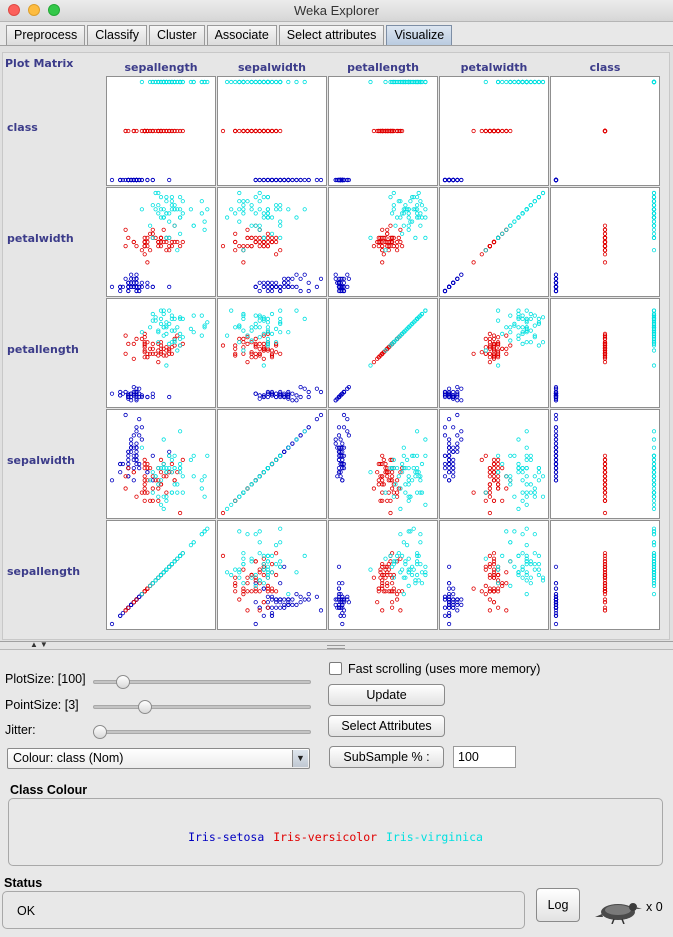 This screenshot has height=937, width=673. I want to click on chevron-down-icon: ▼, so click(300, 758).